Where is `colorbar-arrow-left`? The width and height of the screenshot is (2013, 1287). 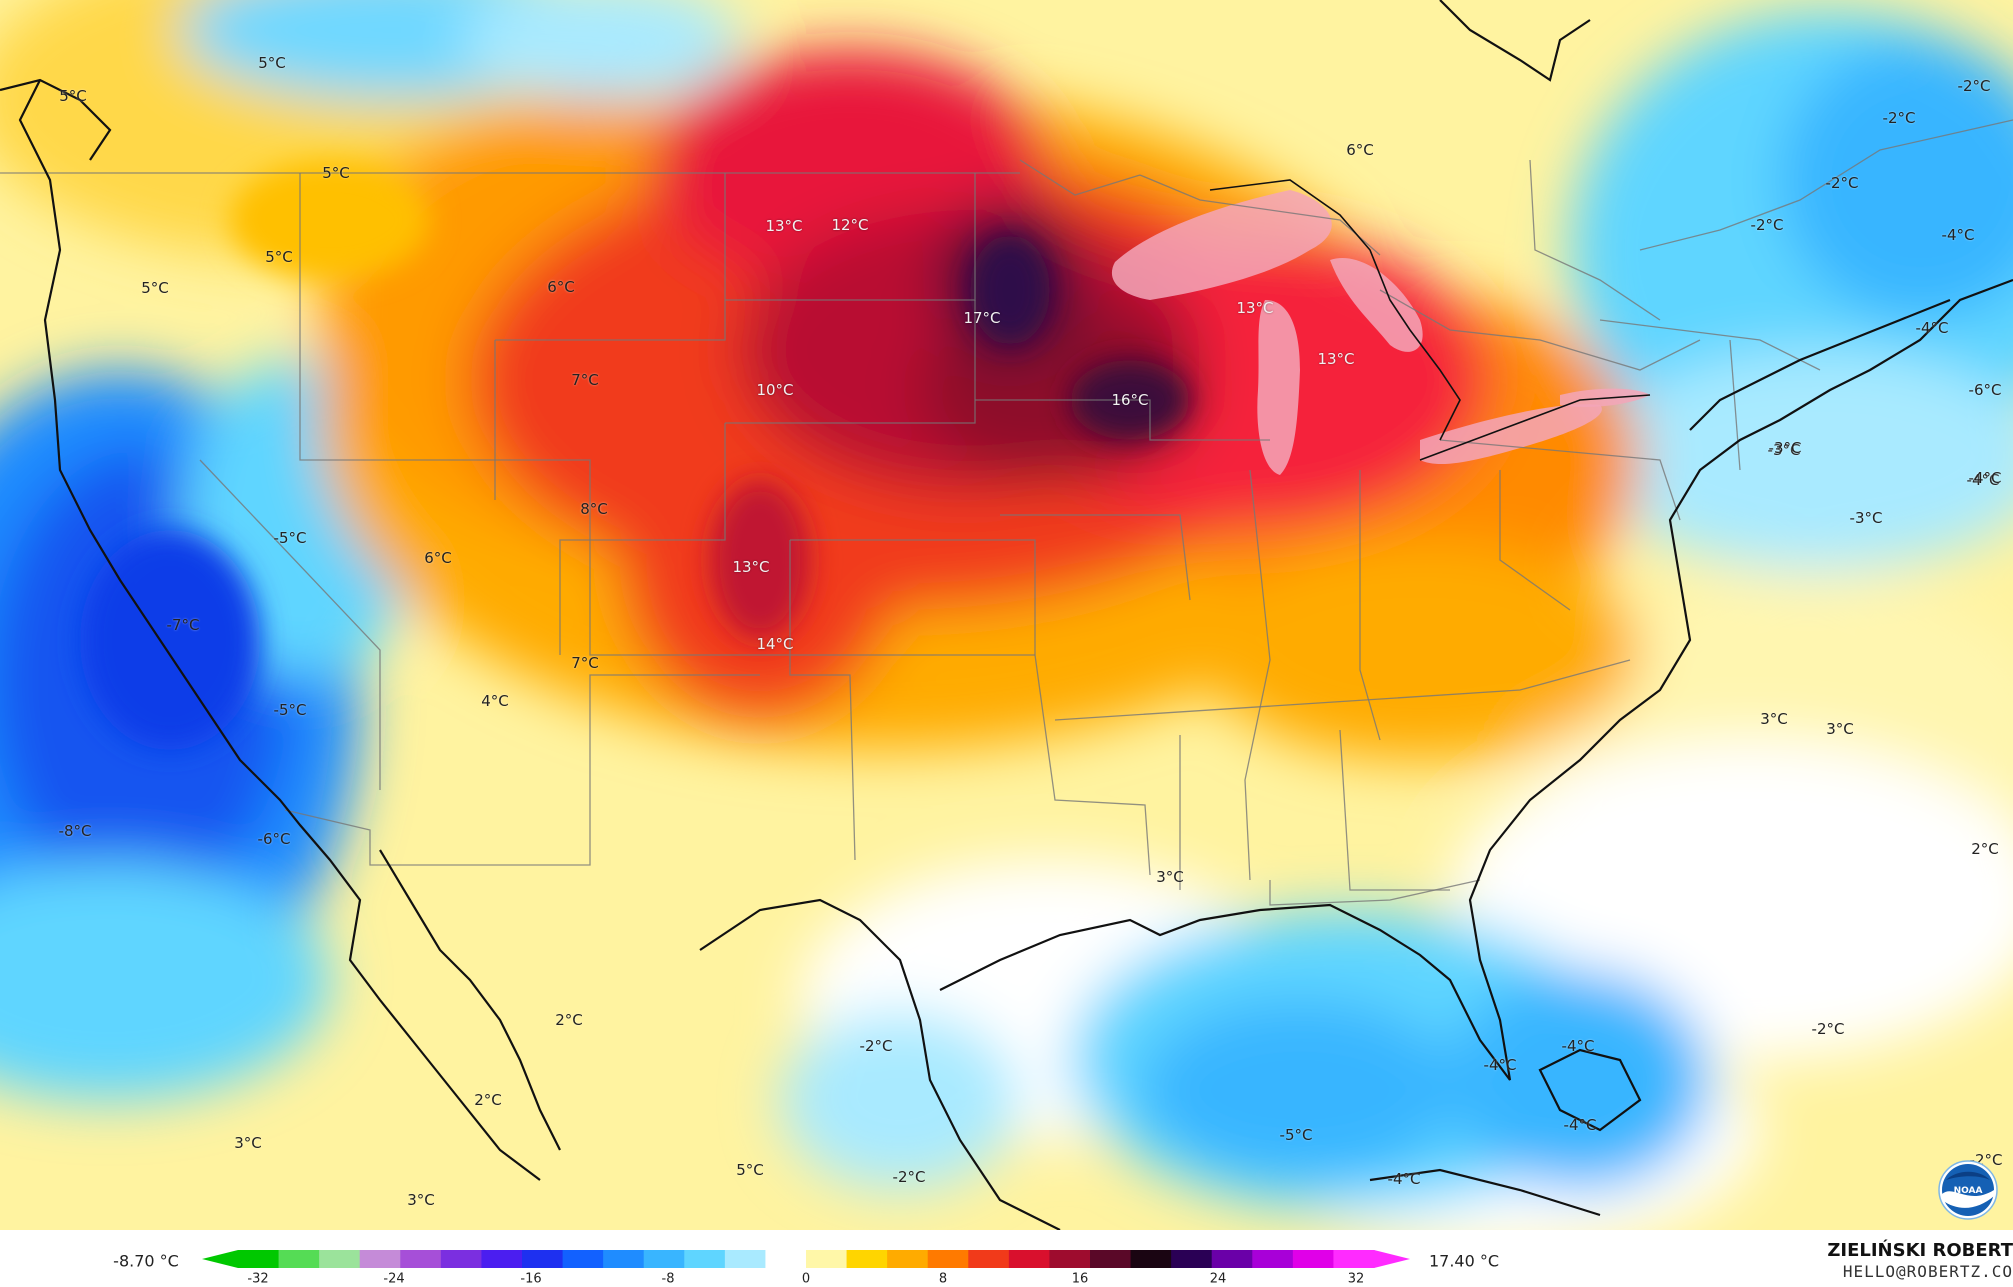
colorbar-arrow-left is located at coordinates (220, 1259).